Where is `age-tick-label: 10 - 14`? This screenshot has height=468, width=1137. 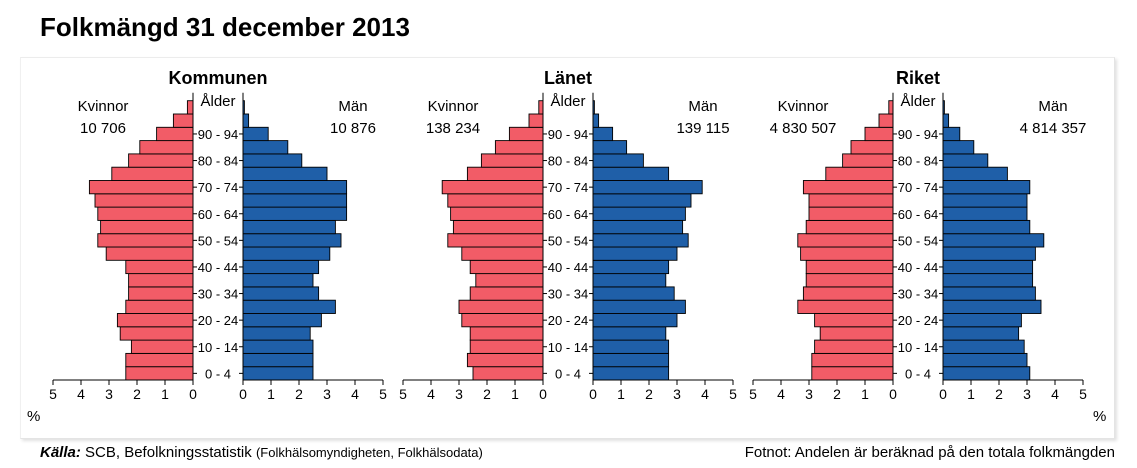
age-tick-label: 10 - 14 is located at coordinates (568, 347).